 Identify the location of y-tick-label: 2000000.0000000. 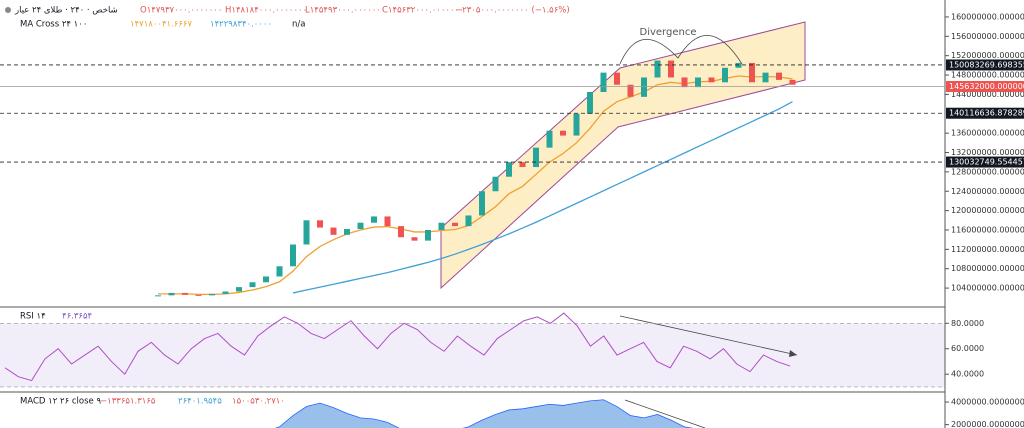
(987, 424).